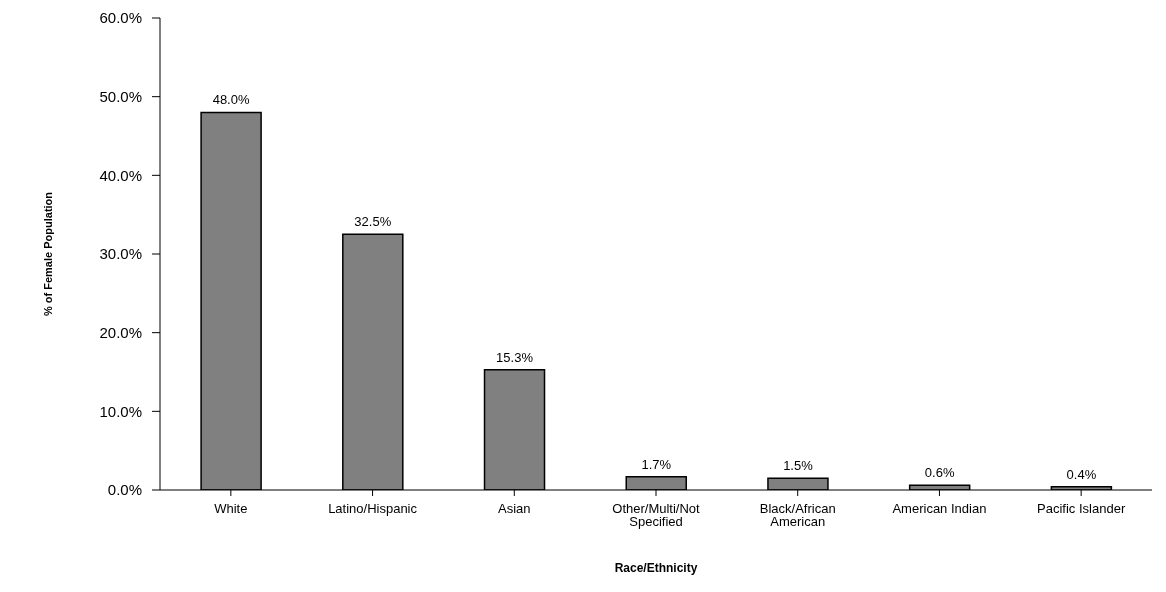 This screenshot has height=592, width=1166. Describe the element at coordinates (514, 509) in the screenshot. I see `x-tick-label: Asian` at that location.